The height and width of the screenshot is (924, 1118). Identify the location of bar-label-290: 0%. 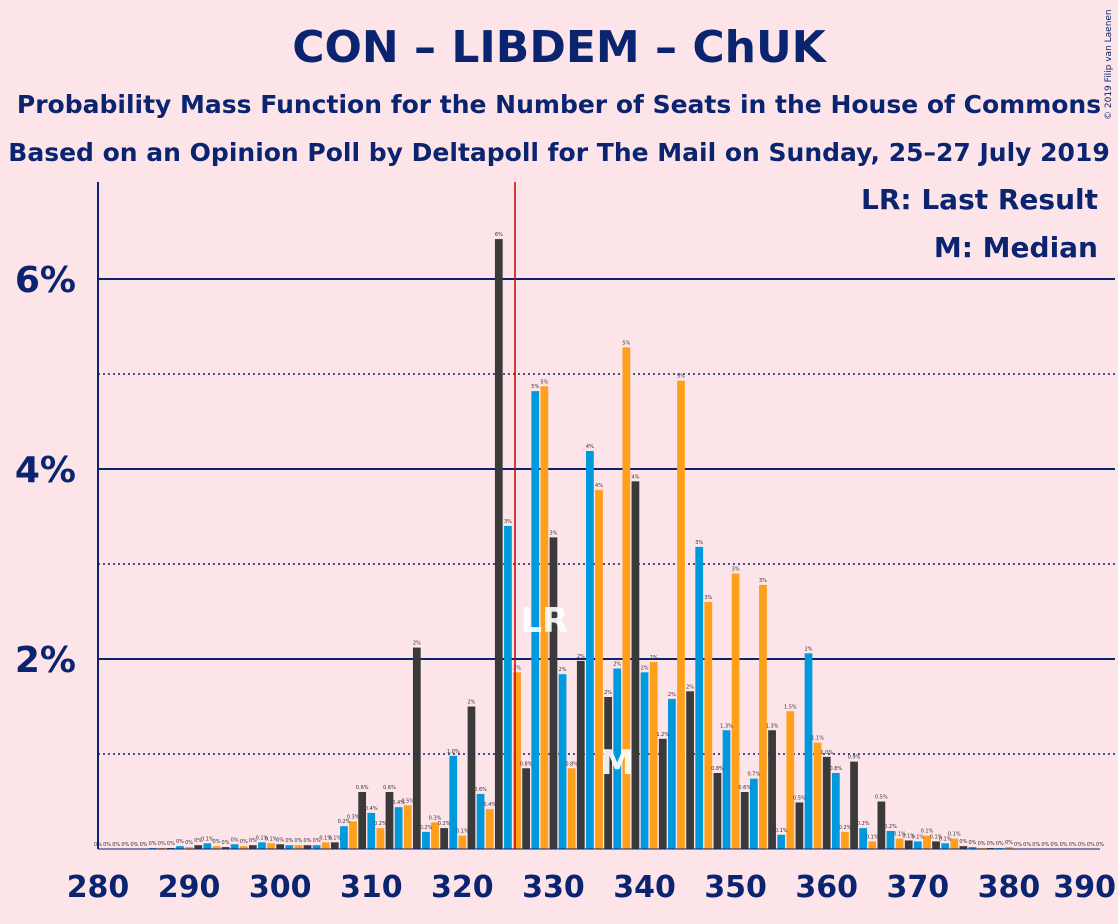
(189, 843).